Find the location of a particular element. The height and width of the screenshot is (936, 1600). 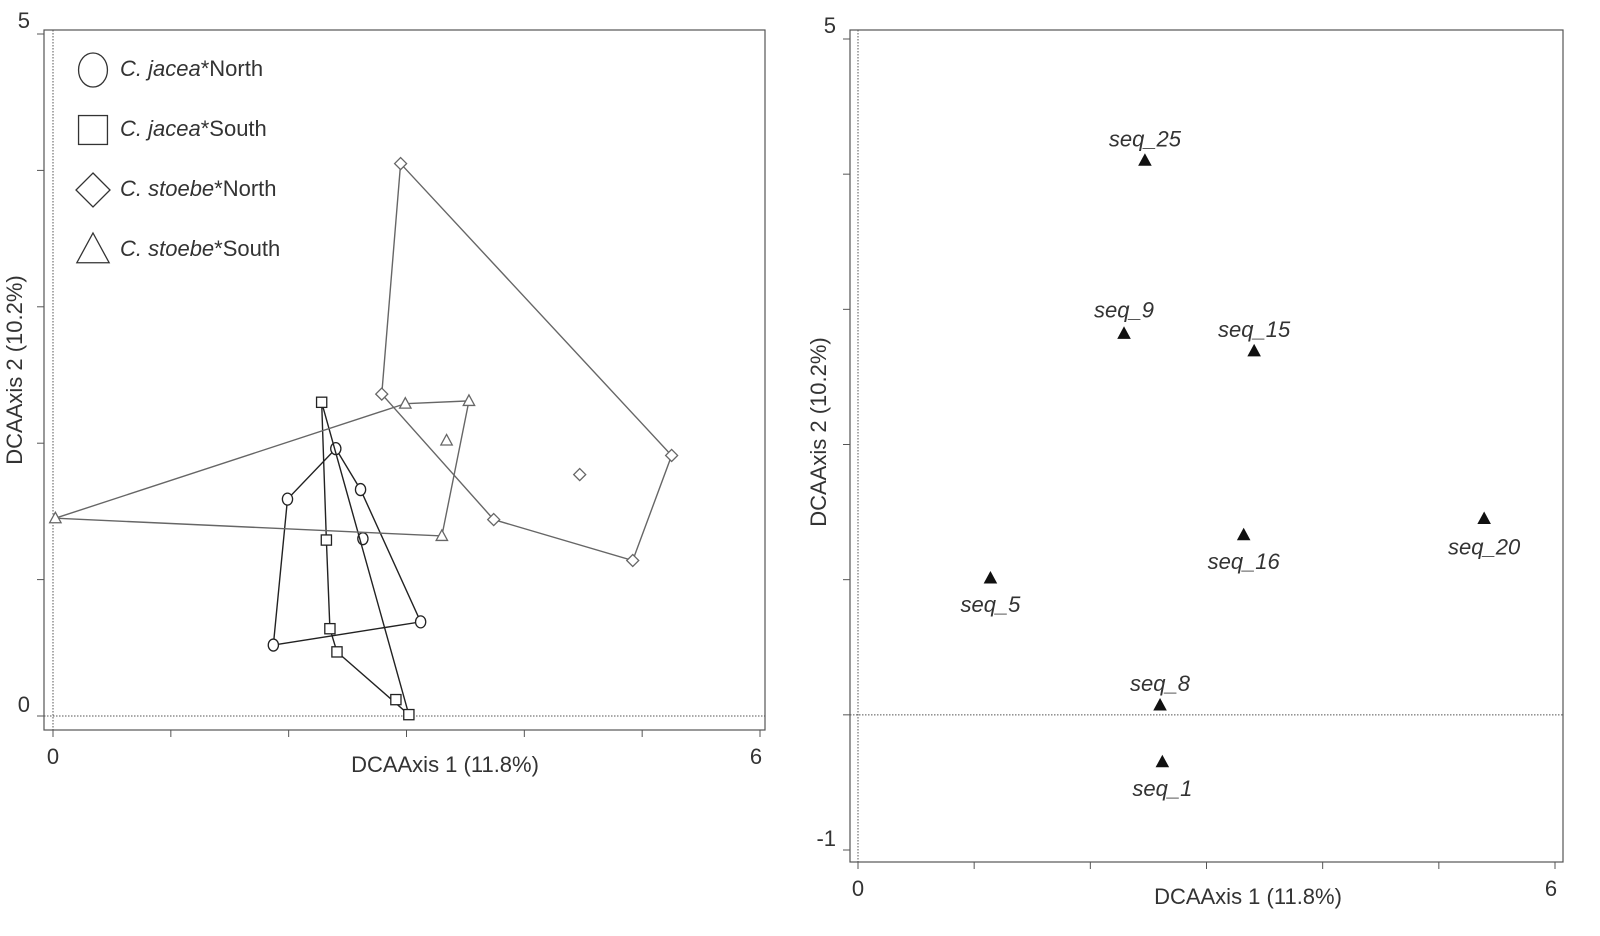

point-label: seq_25 is located at coordinates (1145, 138).